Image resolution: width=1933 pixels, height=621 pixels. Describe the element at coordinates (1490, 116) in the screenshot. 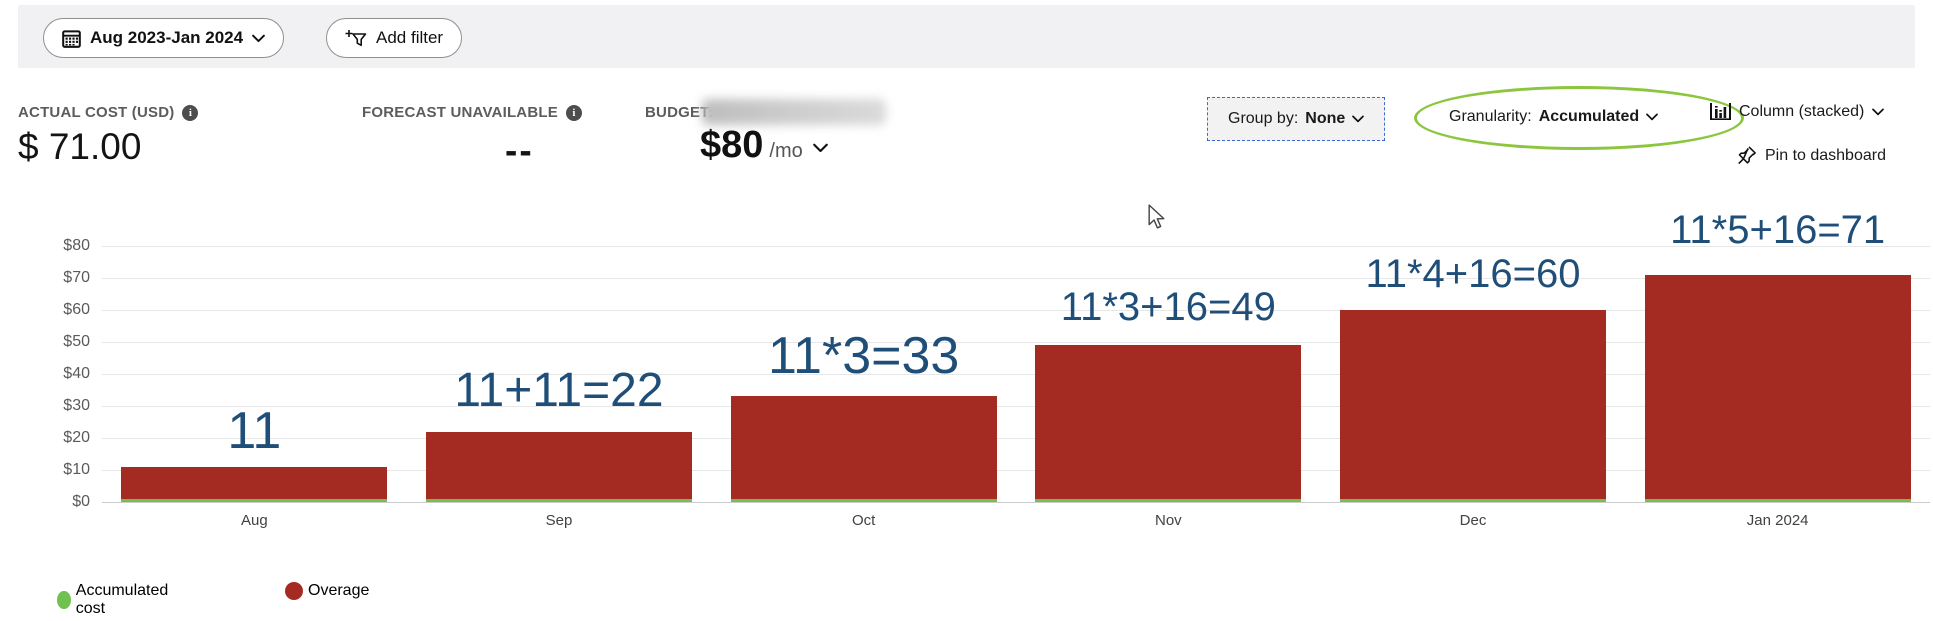

I see `granularity-prefix: Granularity:` at that location.